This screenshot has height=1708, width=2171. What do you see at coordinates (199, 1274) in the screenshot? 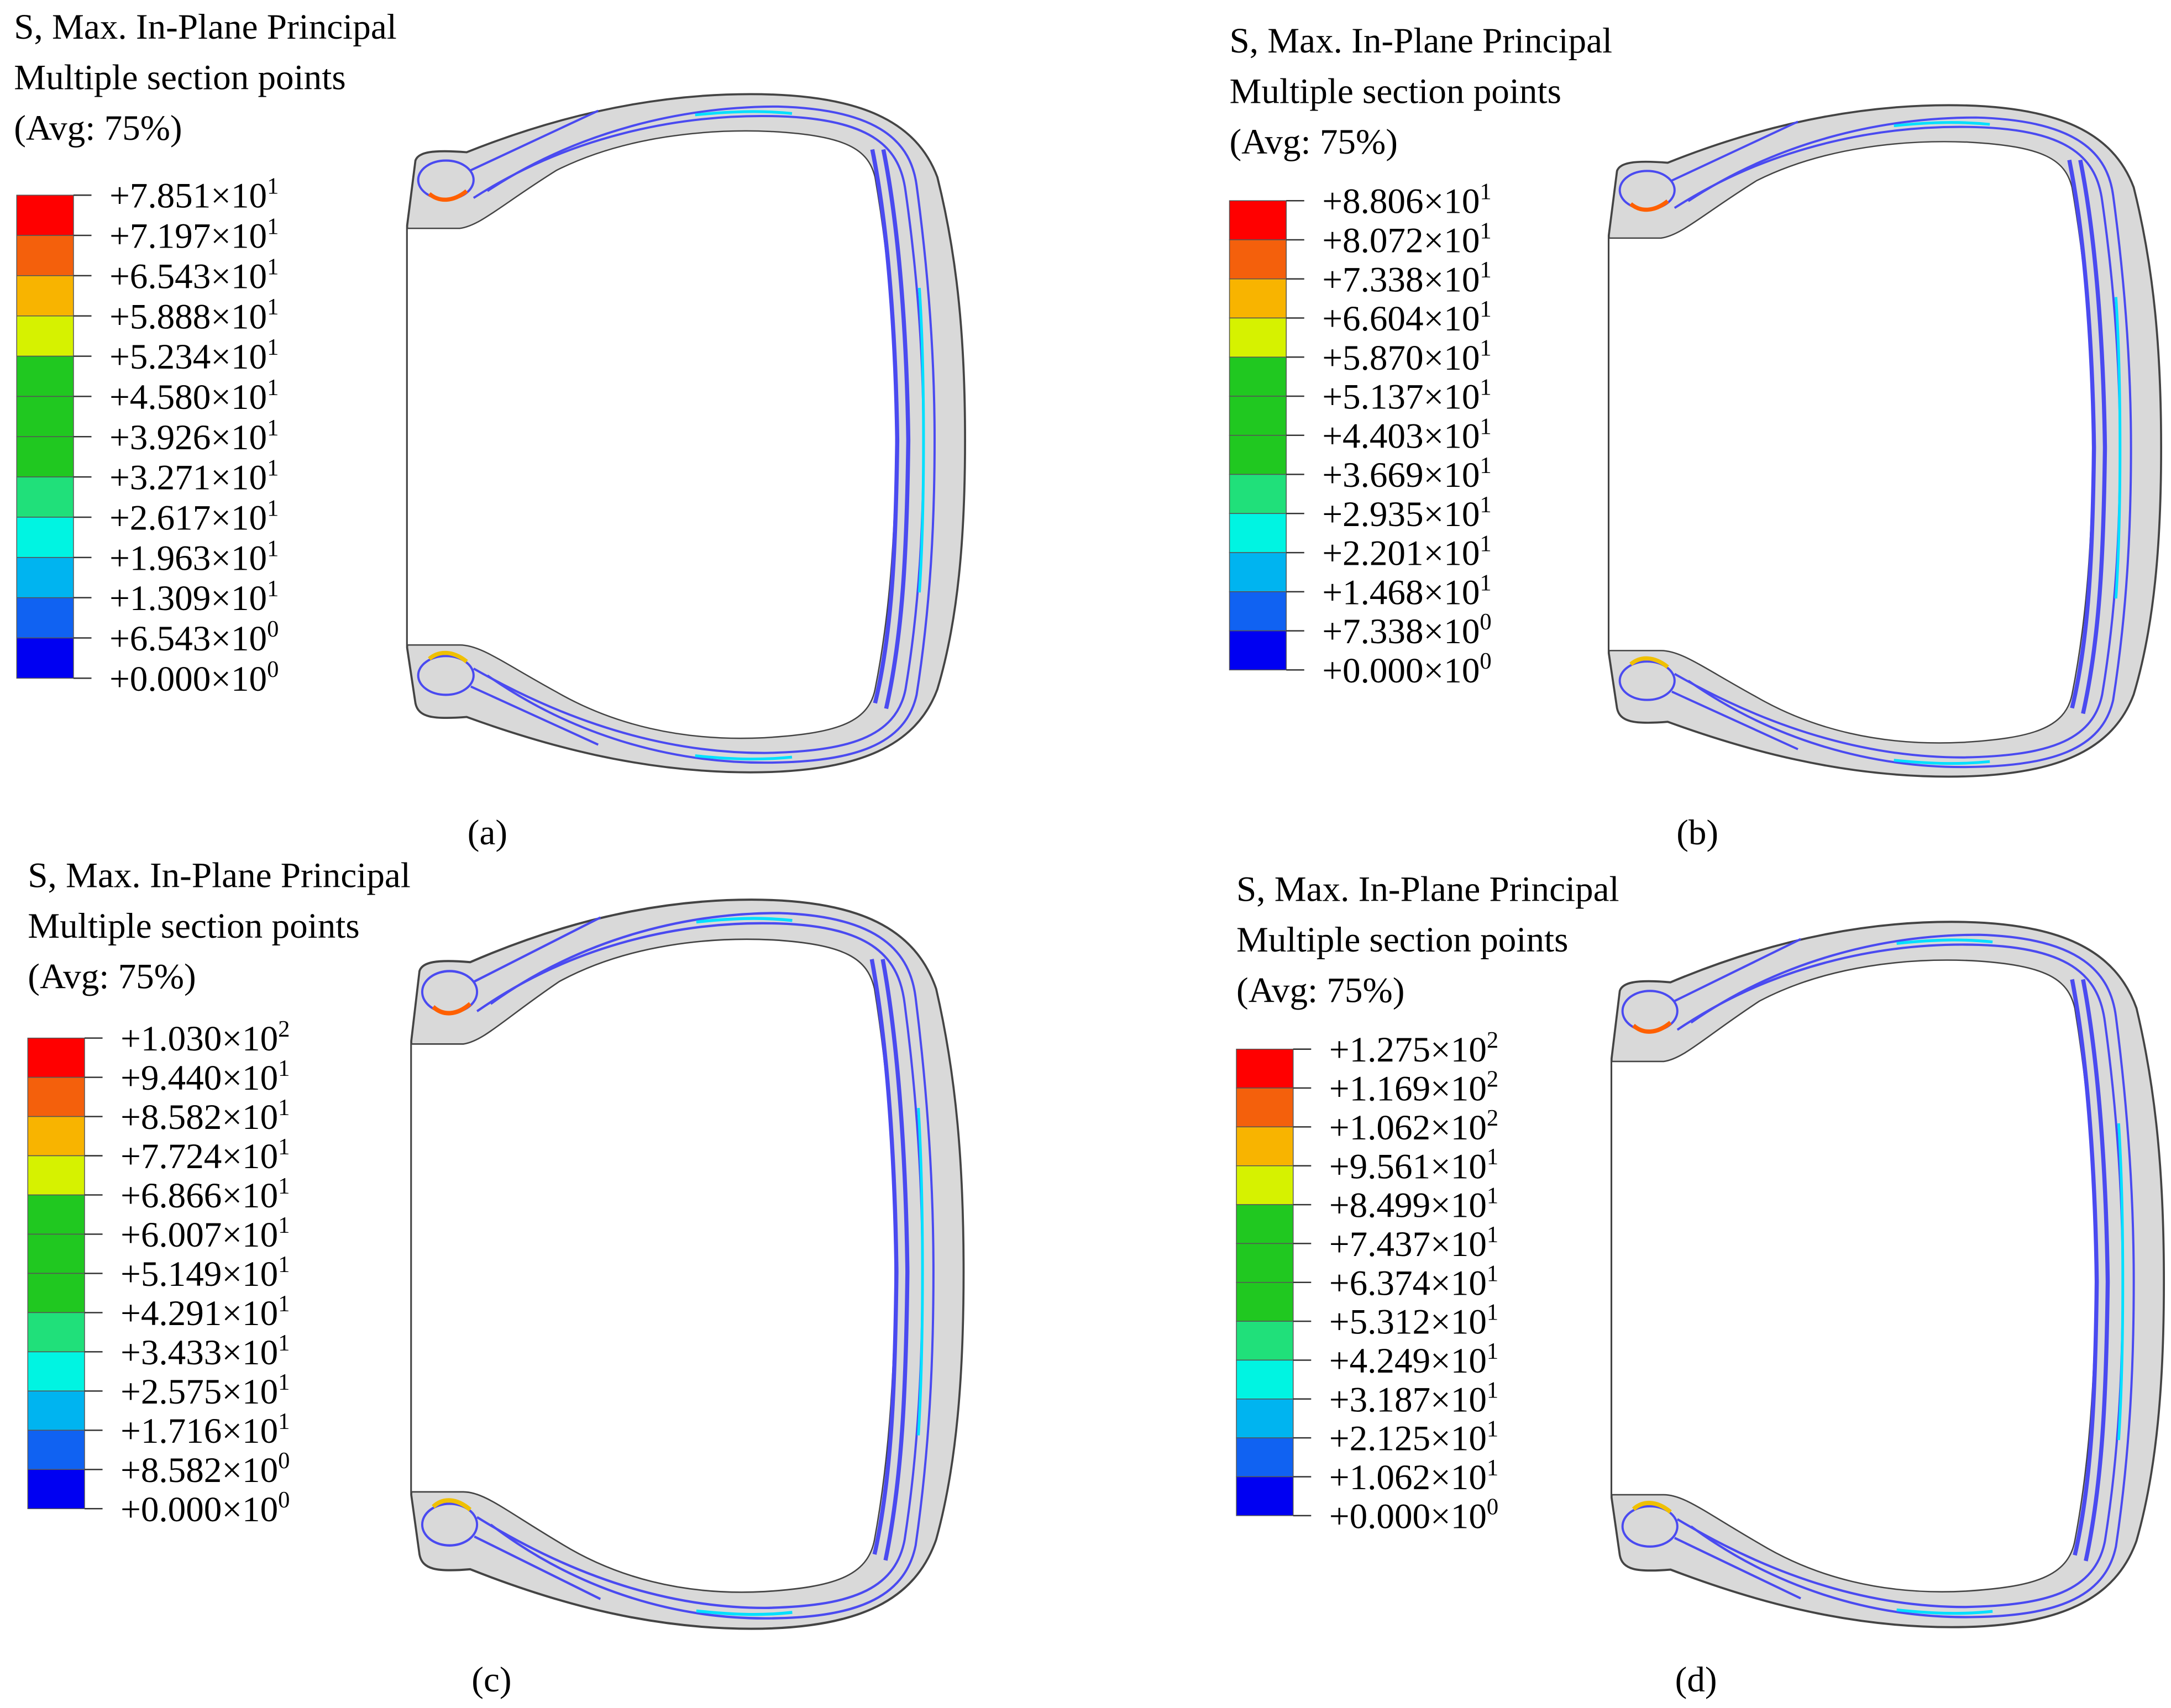
I see `label-base: +5.149×10` at bounding box center [199, 1274].